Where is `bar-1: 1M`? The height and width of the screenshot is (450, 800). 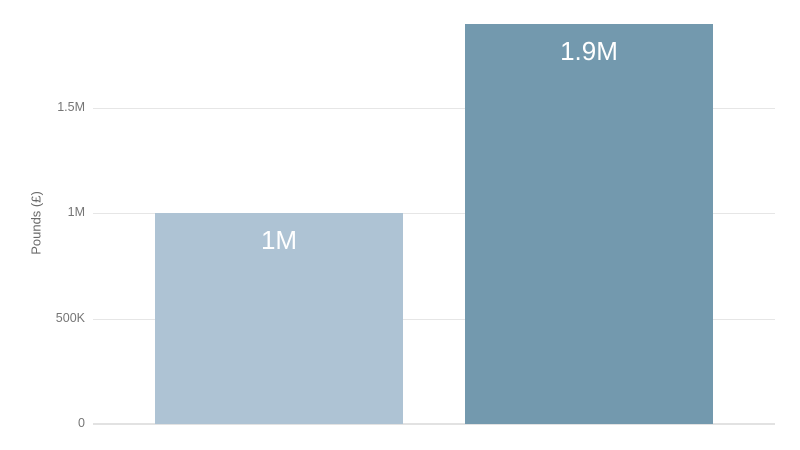 bar-1: 1M is located at coordinates (279, 318).